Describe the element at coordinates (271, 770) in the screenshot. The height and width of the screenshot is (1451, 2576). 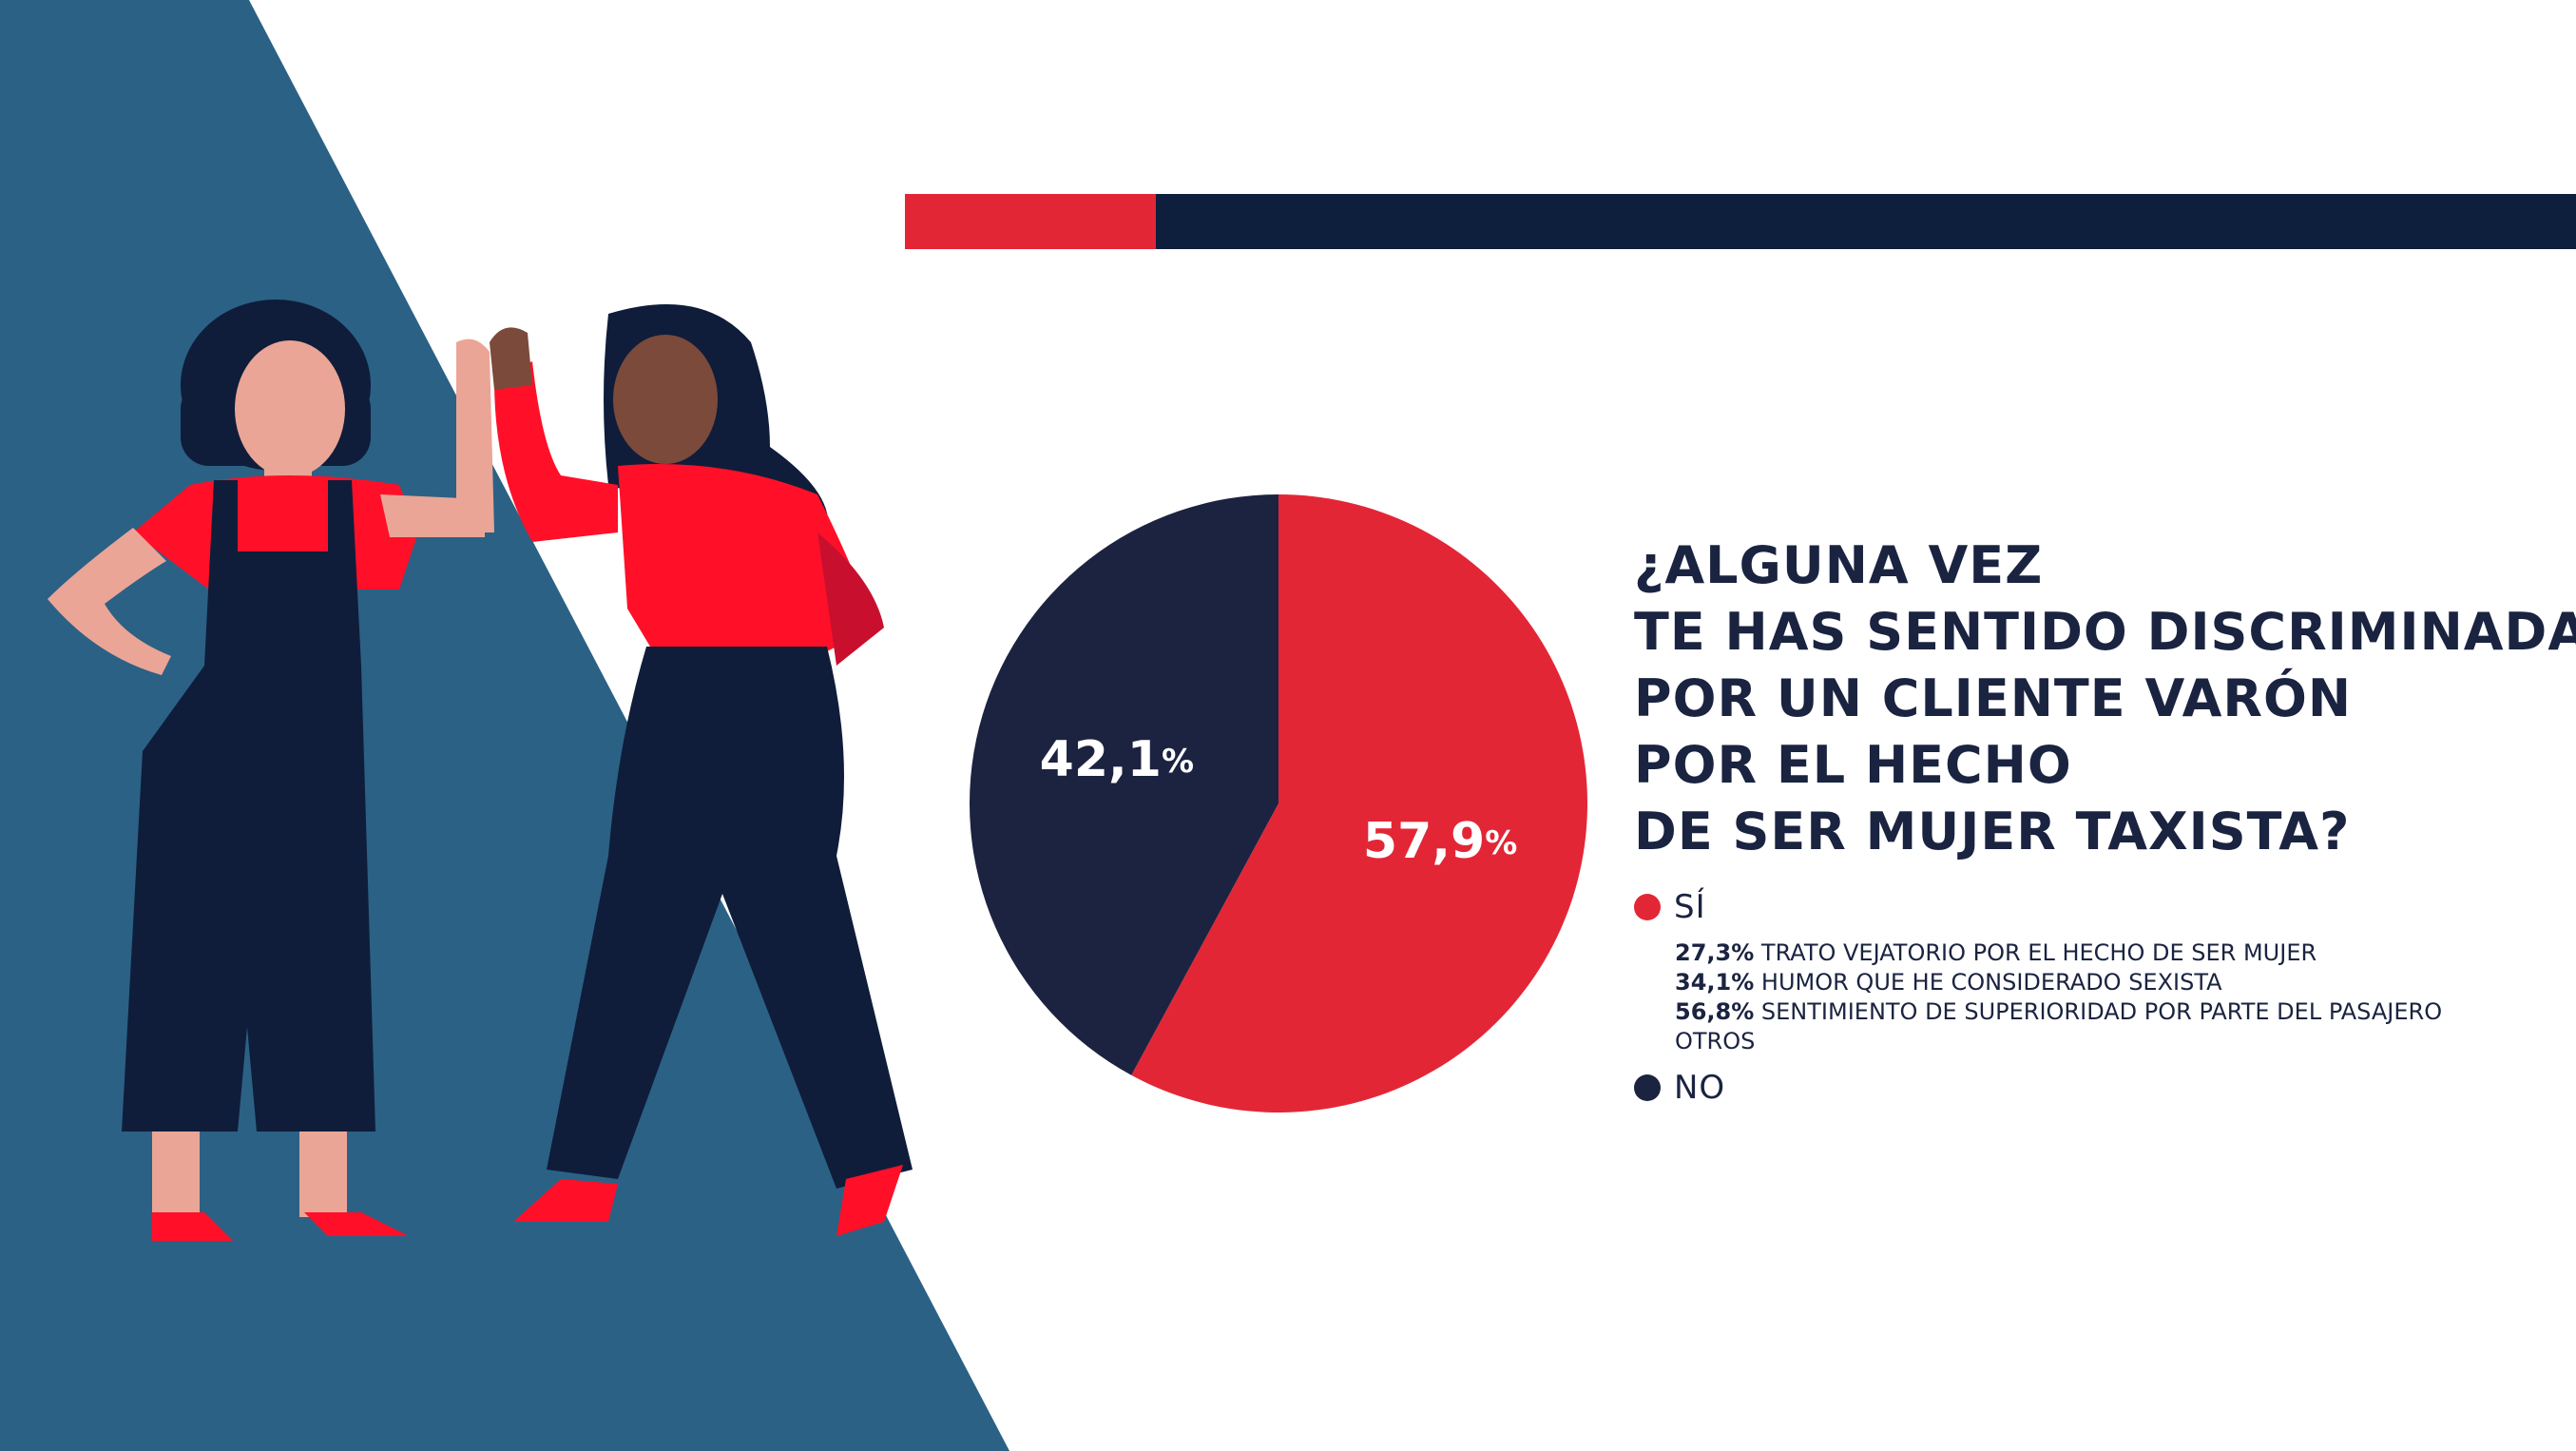
I see `woman-left-figure` at that location.